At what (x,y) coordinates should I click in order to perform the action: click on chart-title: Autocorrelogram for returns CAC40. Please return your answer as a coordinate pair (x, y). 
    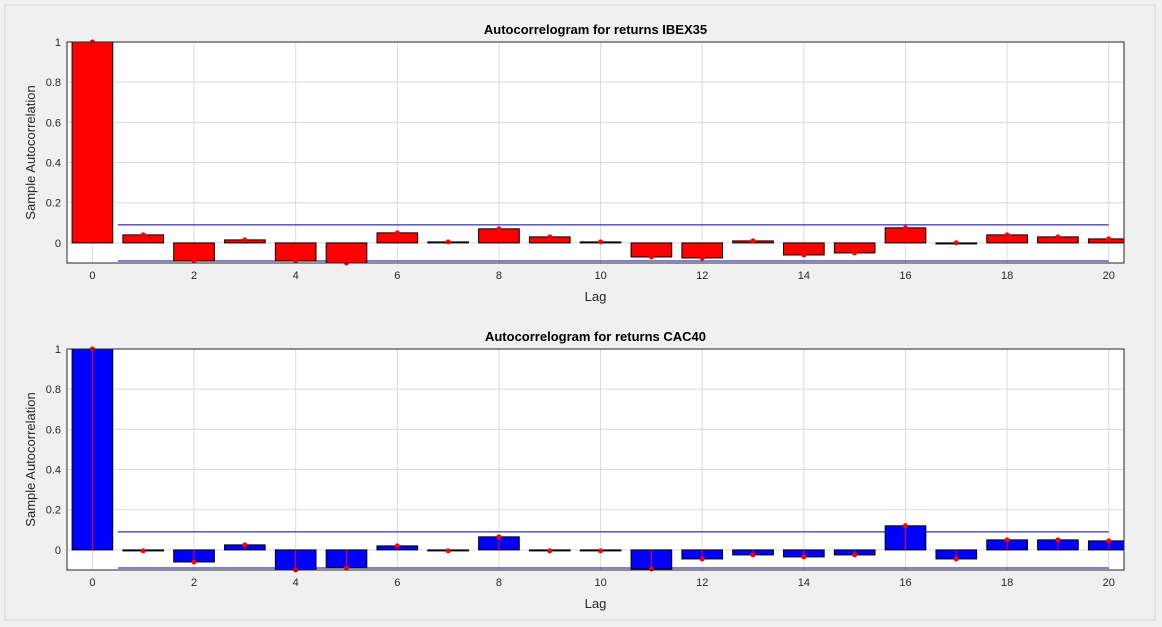
    Looking at the image, I should click on (595, 336).